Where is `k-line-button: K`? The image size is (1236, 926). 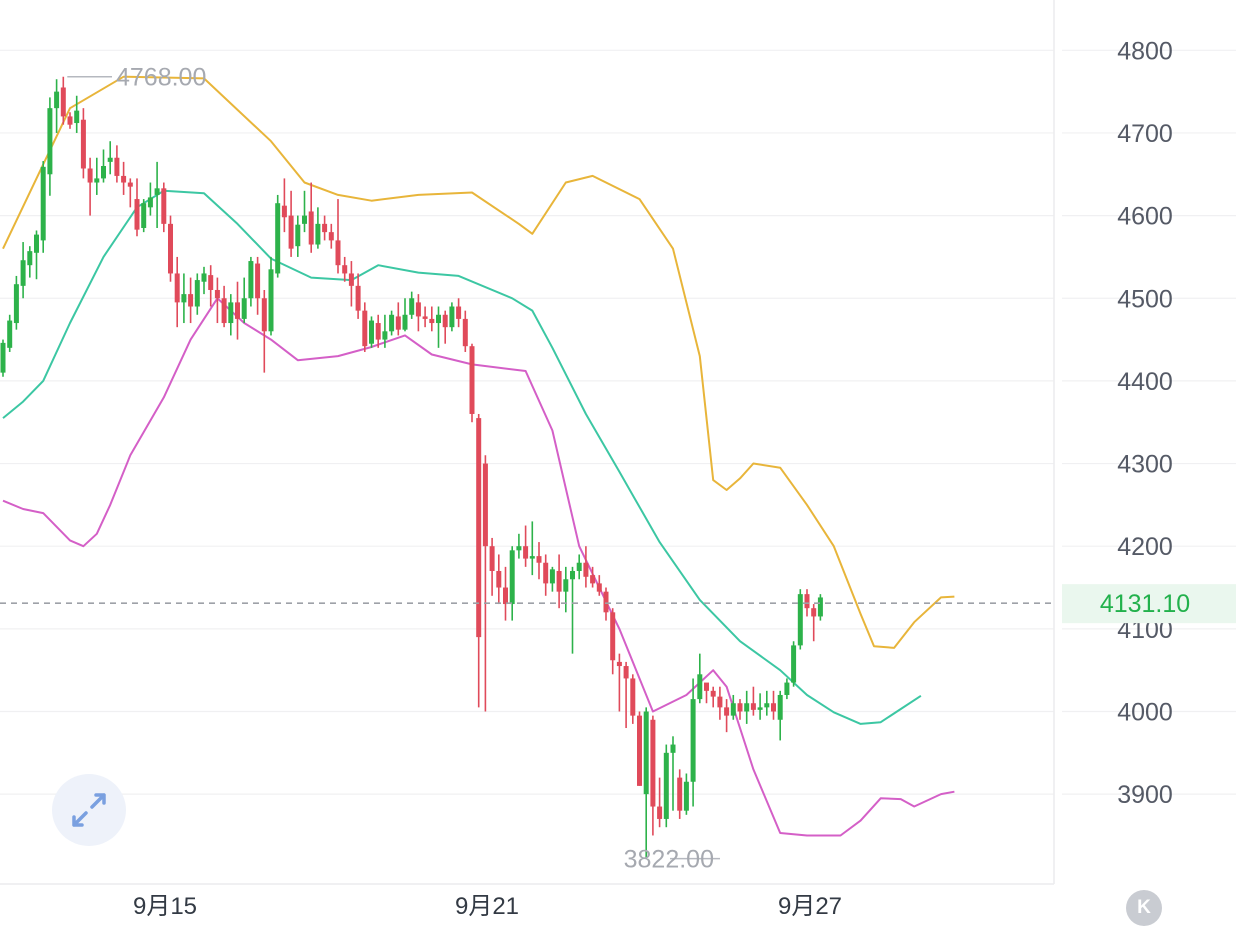
k-line-button: K is located at coordinates (1144, 908).